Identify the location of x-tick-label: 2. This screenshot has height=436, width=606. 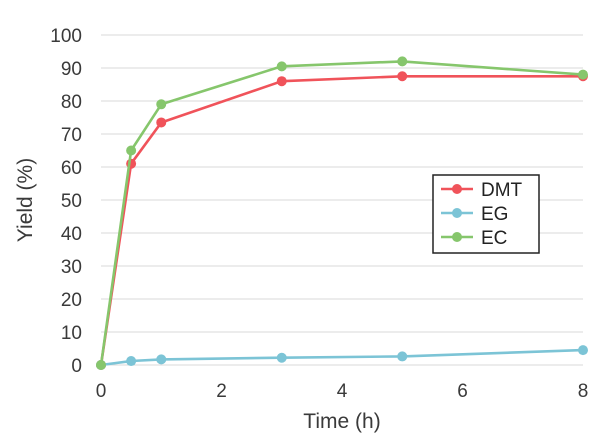
(221, 391).